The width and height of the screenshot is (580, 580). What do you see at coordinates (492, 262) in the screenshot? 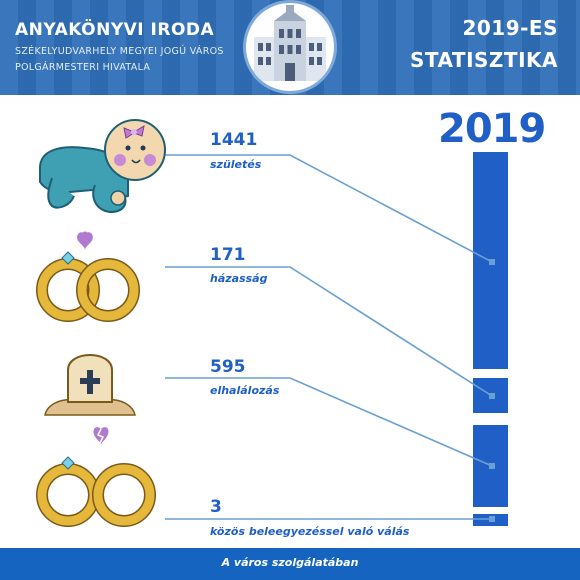
I see `connector-dot-births` at bounding box center [492, 262].